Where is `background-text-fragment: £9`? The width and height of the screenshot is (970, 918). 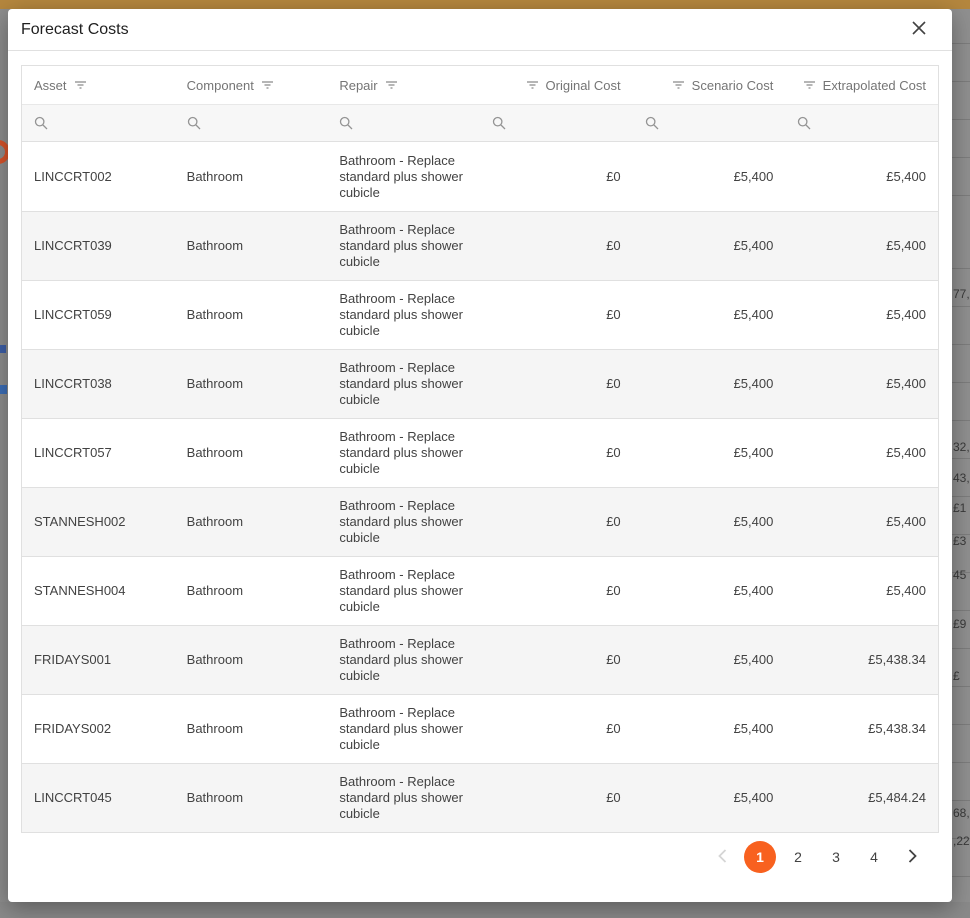 background-text-fragment: £9 is located at coordinates (960, 624).